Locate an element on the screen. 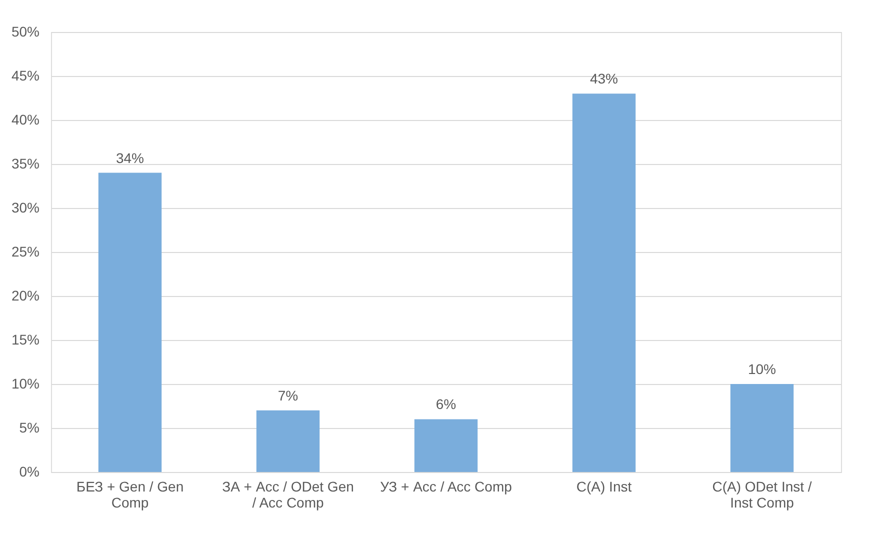 Image resolution: width=874 pixels, height=537 pixels. y-tick-label: 5% is located at coordinates (29, 428).